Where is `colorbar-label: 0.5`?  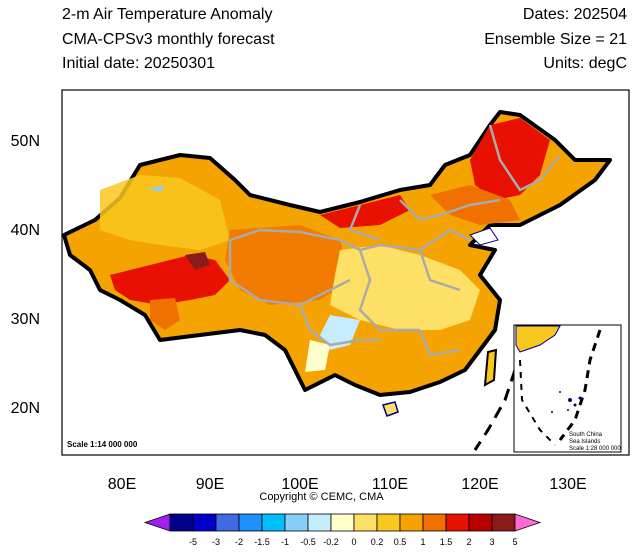
colorbar-label: 0.5 is located at coordinates (400, 542).